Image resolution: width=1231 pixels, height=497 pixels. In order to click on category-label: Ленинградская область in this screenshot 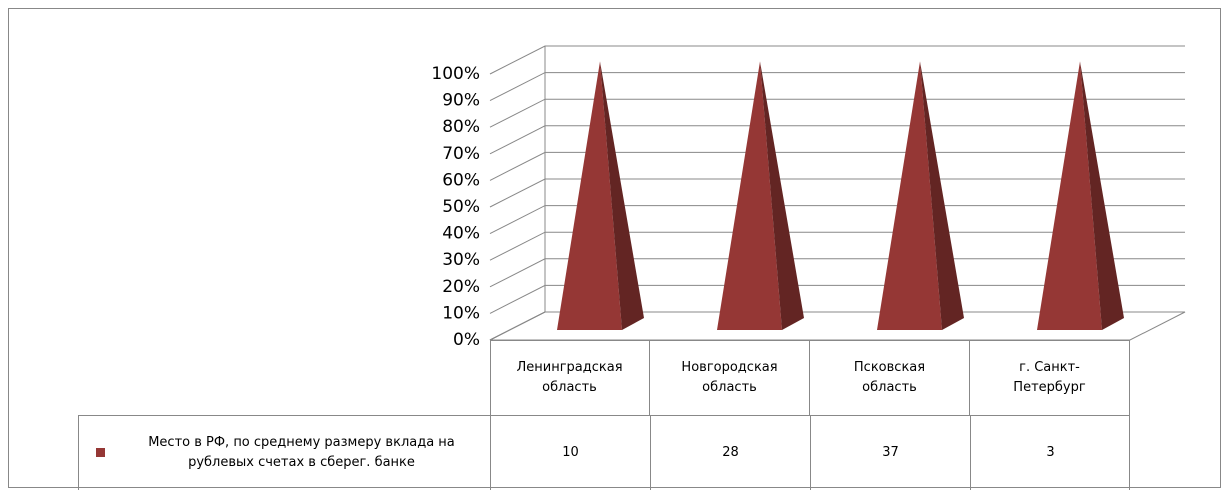, I will do `click(570, 377)`.